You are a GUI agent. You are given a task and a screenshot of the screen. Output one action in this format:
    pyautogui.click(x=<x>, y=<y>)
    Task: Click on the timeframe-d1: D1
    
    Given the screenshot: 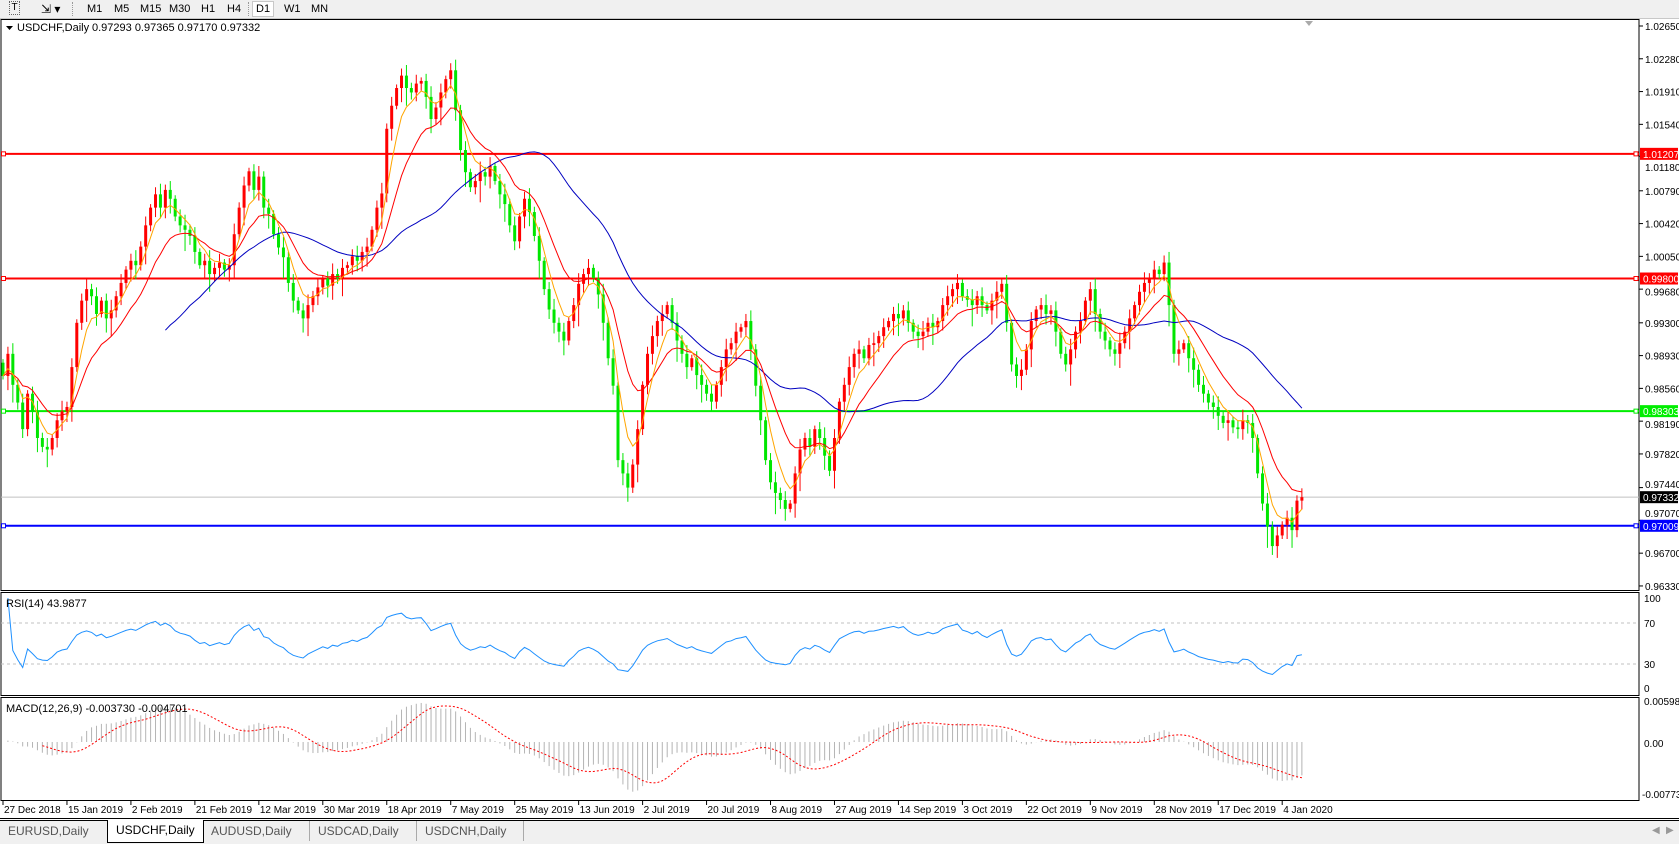 What is the action you would take?
    pyautogui.click(x=263, y=9)
    